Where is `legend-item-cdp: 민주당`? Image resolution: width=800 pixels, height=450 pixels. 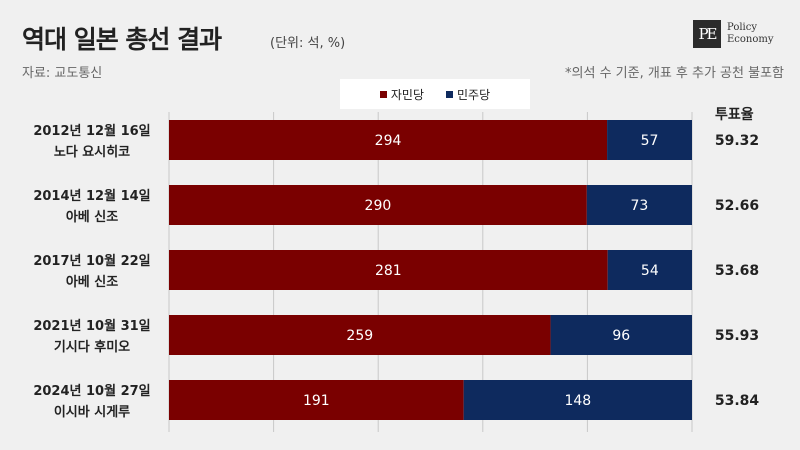 legend-item-cdp: 민주당 is located at coordinates (468, 94).